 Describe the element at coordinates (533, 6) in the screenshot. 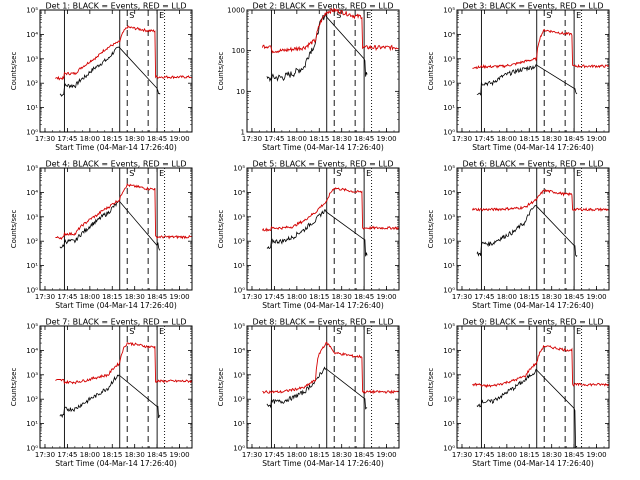

I see `panel-title: Det 3: BLACK = Events, RED = LLD` at that location.